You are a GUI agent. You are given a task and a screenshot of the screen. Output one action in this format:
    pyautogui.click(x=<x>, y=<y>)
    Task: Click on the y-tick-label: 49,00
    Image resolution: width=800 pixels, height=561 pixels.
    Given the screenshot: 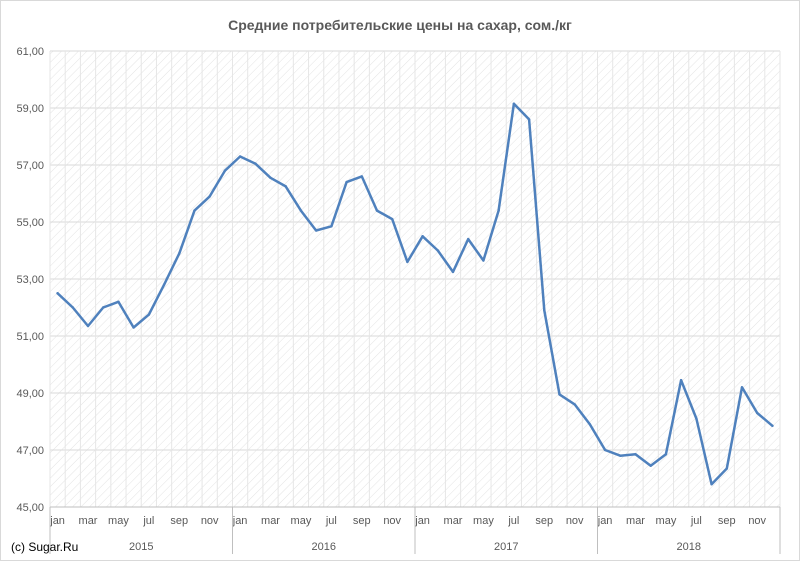 What is the action you would take?
    pyautogui.click(x=30, y=394)
    